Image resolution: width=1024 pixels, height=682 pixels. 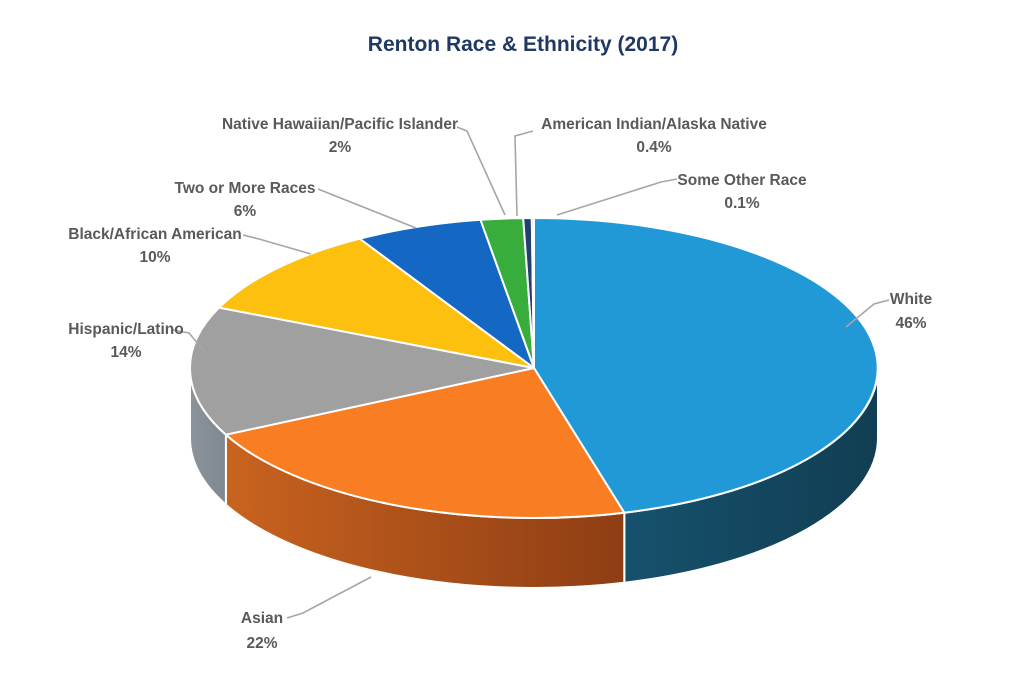 What do you see at coordinates (154, 234) in the screenshot?
I see `slice-label-black-african-american: Black/African American` at bounding box center [154, 234].